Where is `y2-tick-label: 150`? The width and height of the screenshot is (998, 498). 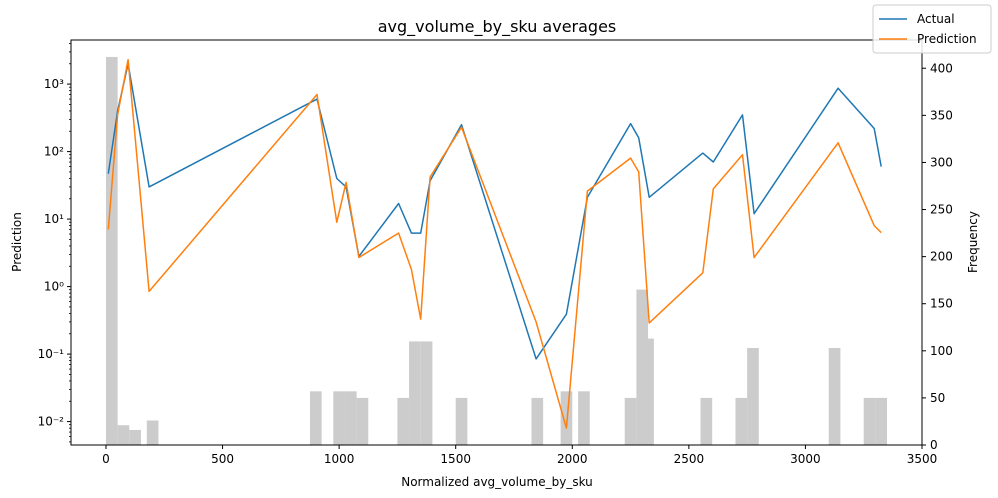 y2-tick-label: 150 is located at coordinates (941, 304).